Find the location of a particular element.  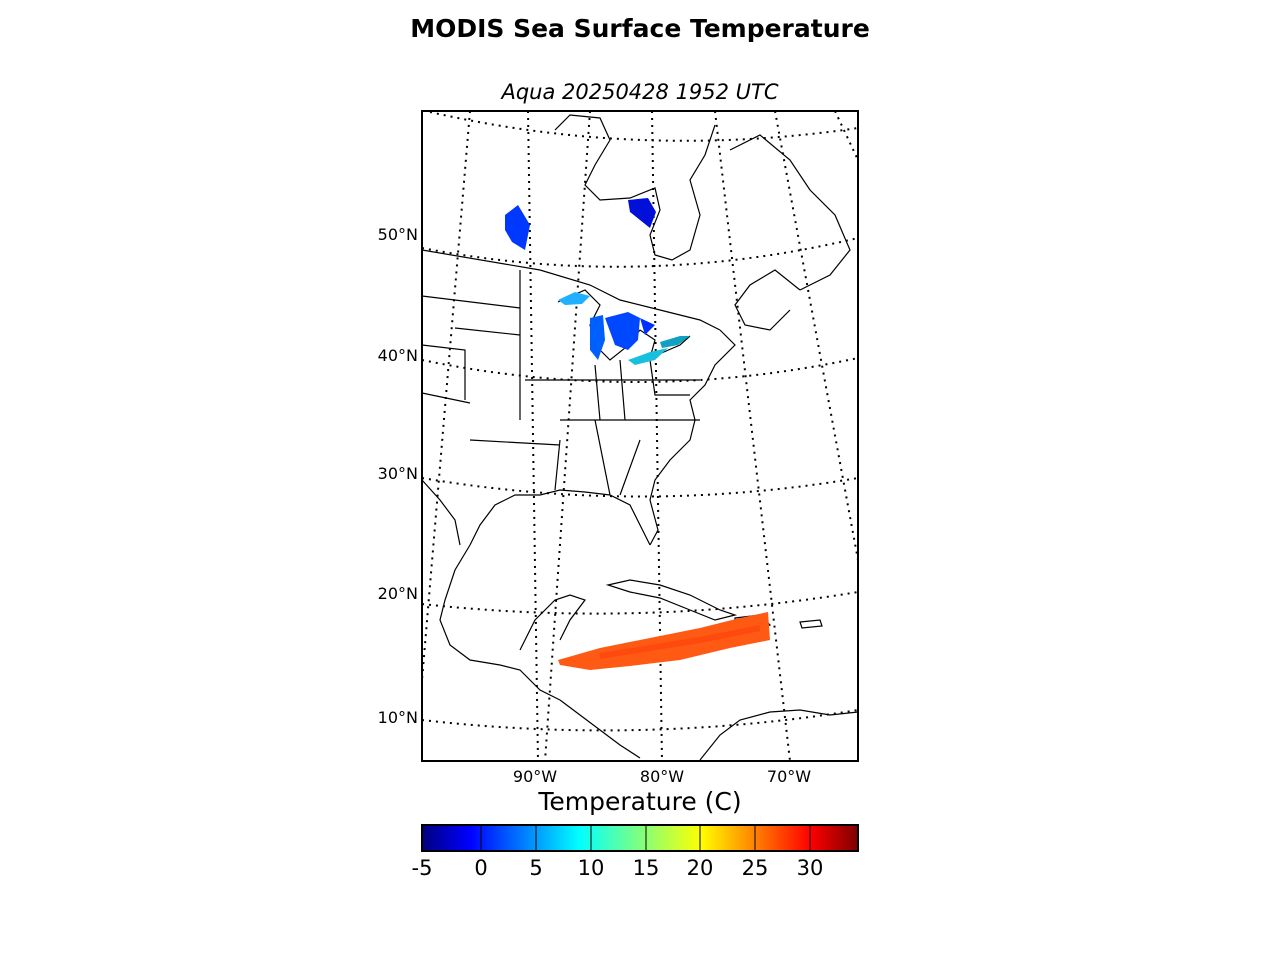

colorbar-tick-label: -5 is located at coordinates (422, 868).